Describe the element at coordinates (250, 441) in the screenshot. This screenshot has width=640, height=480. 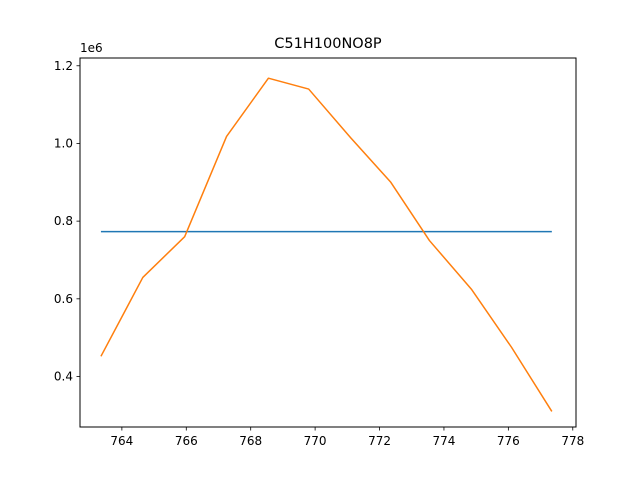
I see `x-tick-label: 768` at that location.